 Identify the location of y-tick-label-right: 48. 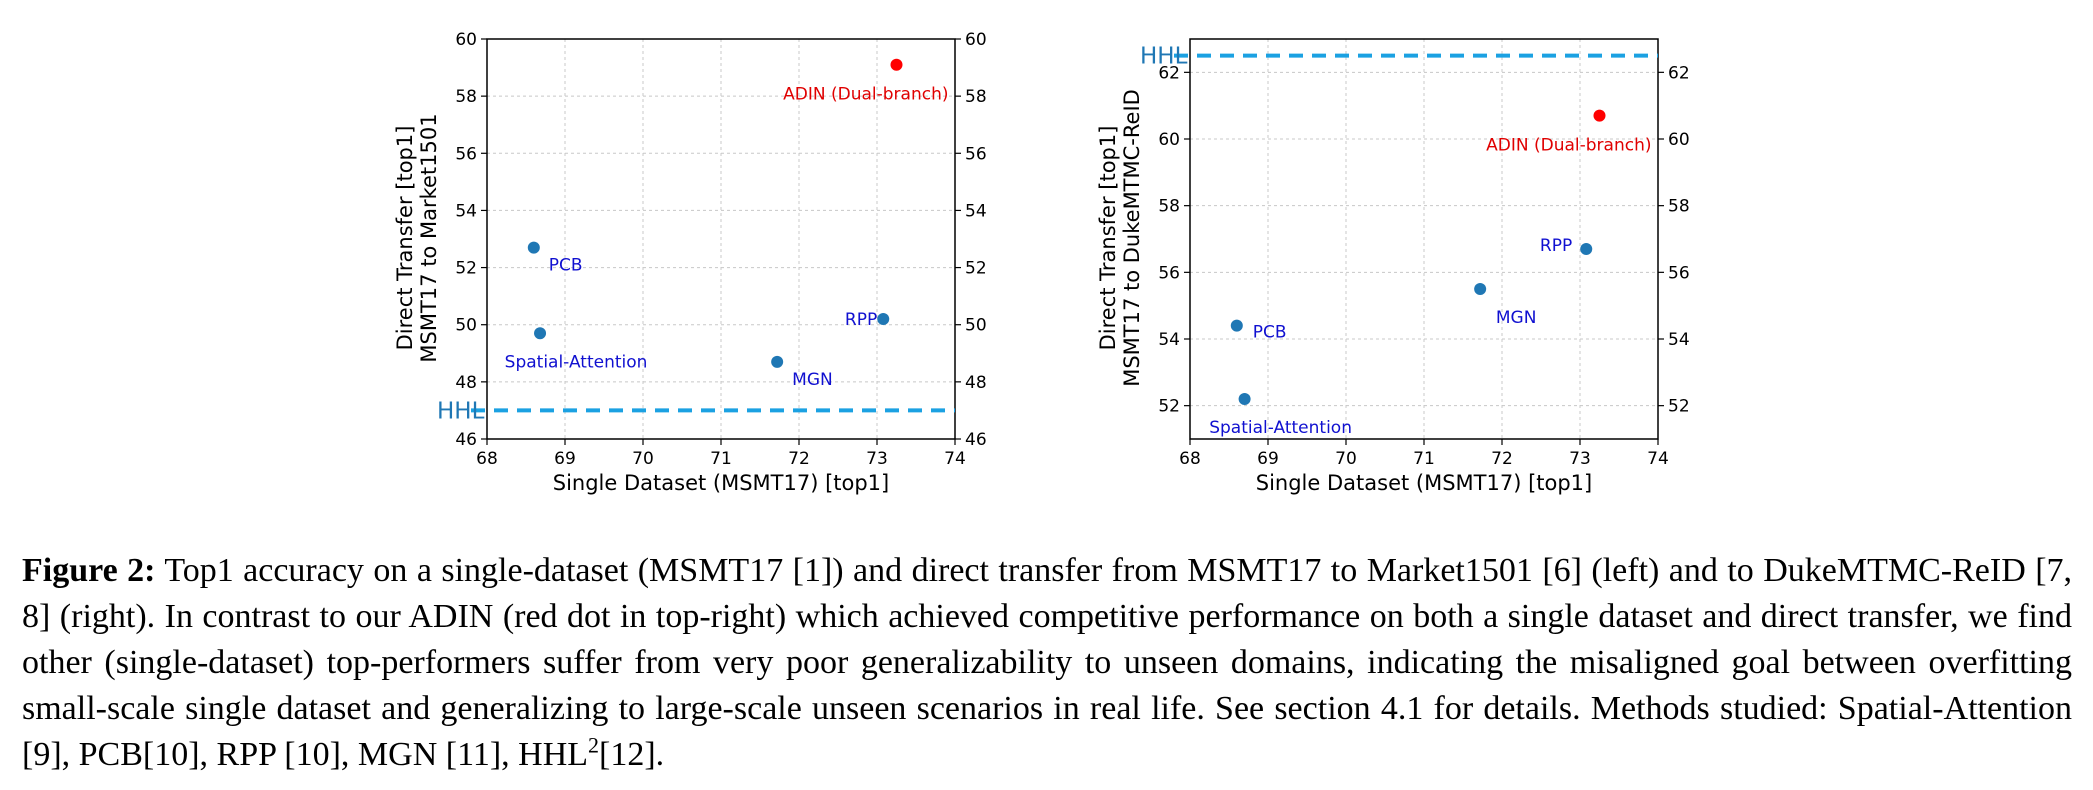
(976, 383).